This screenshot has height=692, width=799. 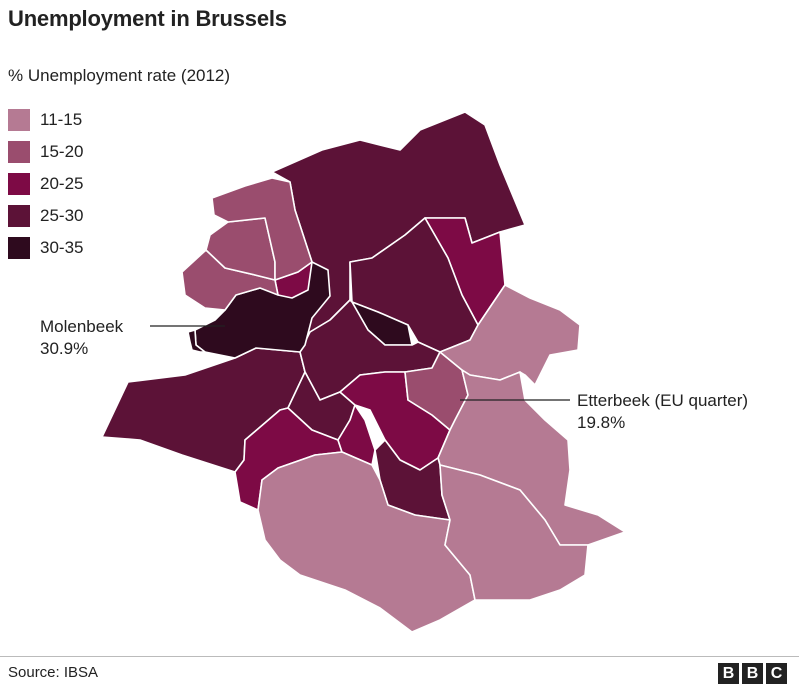 What do you see at coordinates (81, 338) in the screenshot?
I see `molenbeek-callout: Molenbeek 30.9%` at bounding box center [81, 338].